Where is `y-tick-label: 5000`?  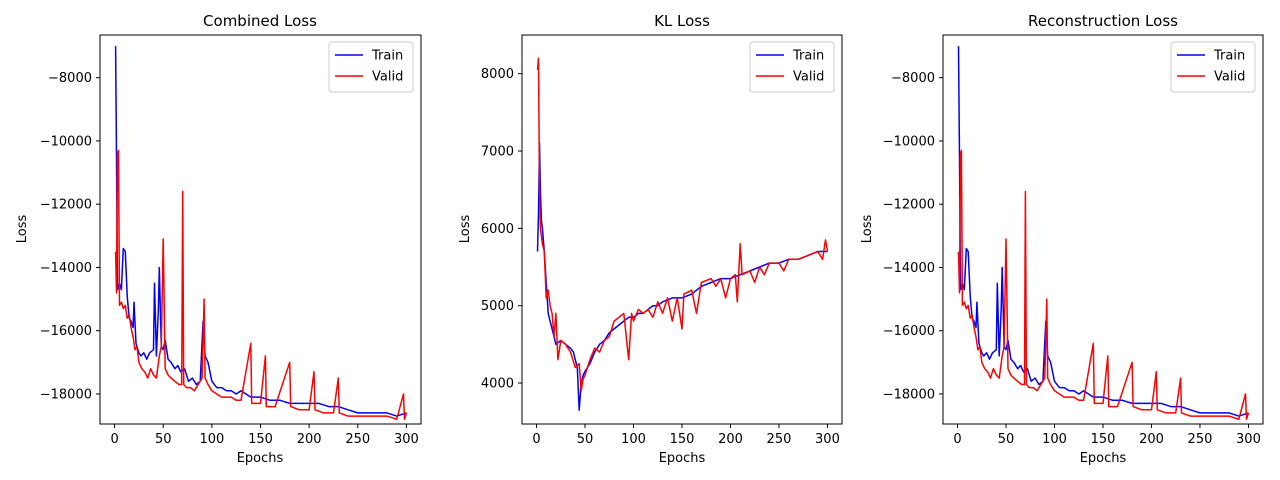
y-tick-label: 5000 is located at coordinates (497, 306).